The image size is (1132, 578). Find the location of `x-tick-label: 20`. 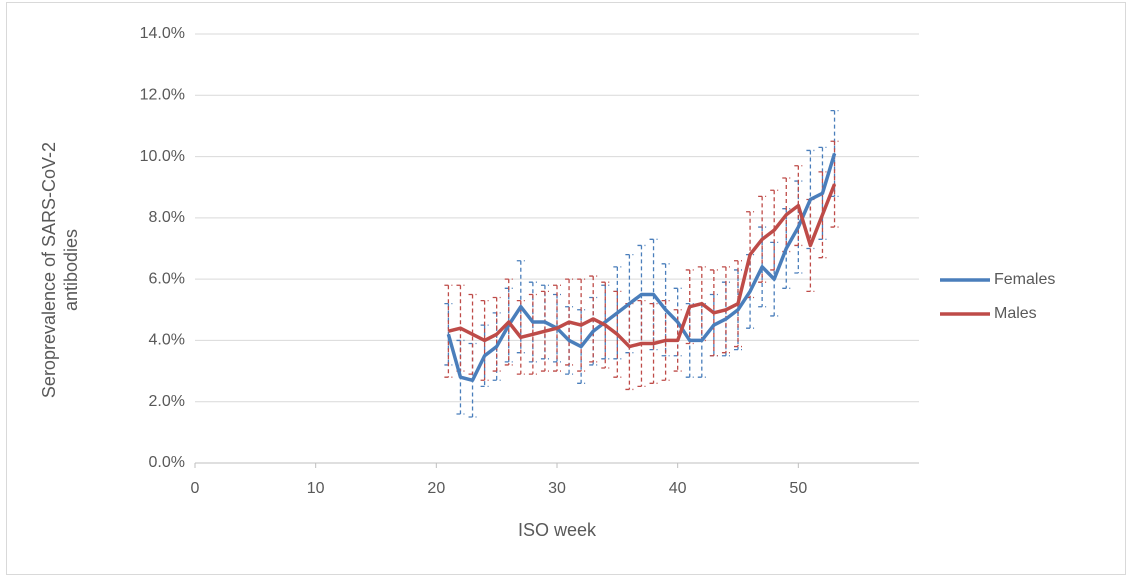

x-tick-label: 20 is located at coordinates (436, 488).